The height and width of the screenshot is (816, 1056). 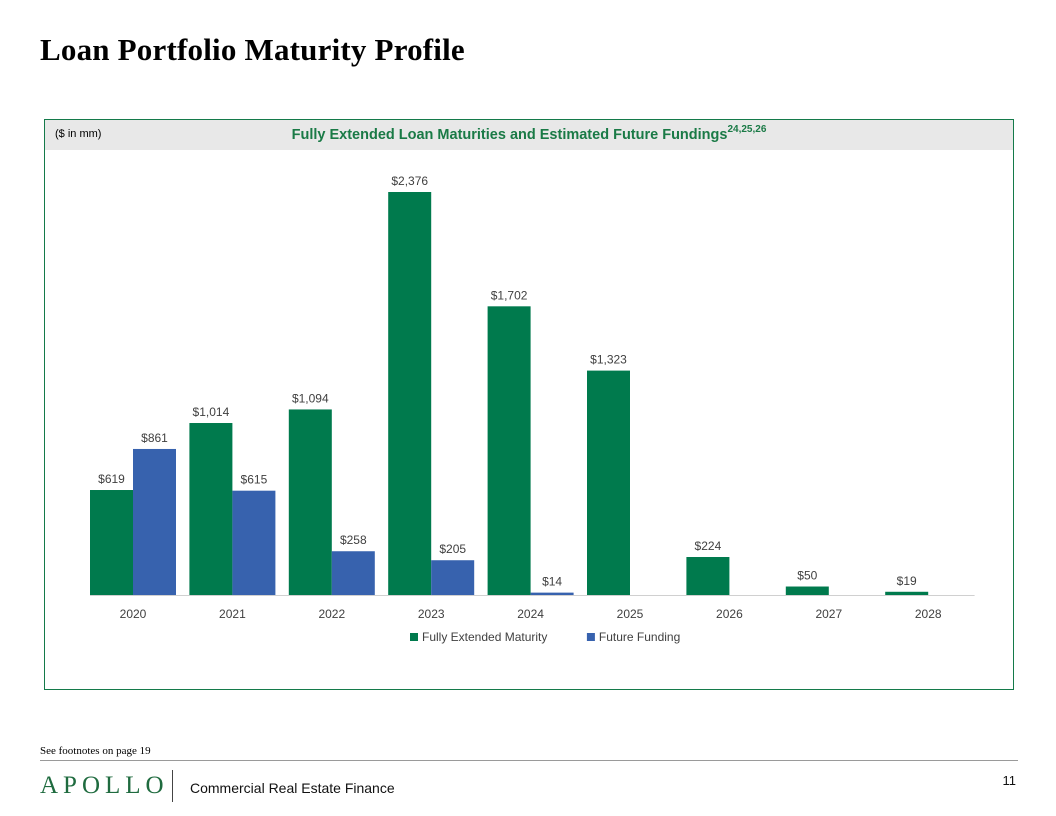 What do you see at coordinates (95, 751) in the screenshot?
I see `footnote: See footnotes on page 19` at bounding box center [95, 751].